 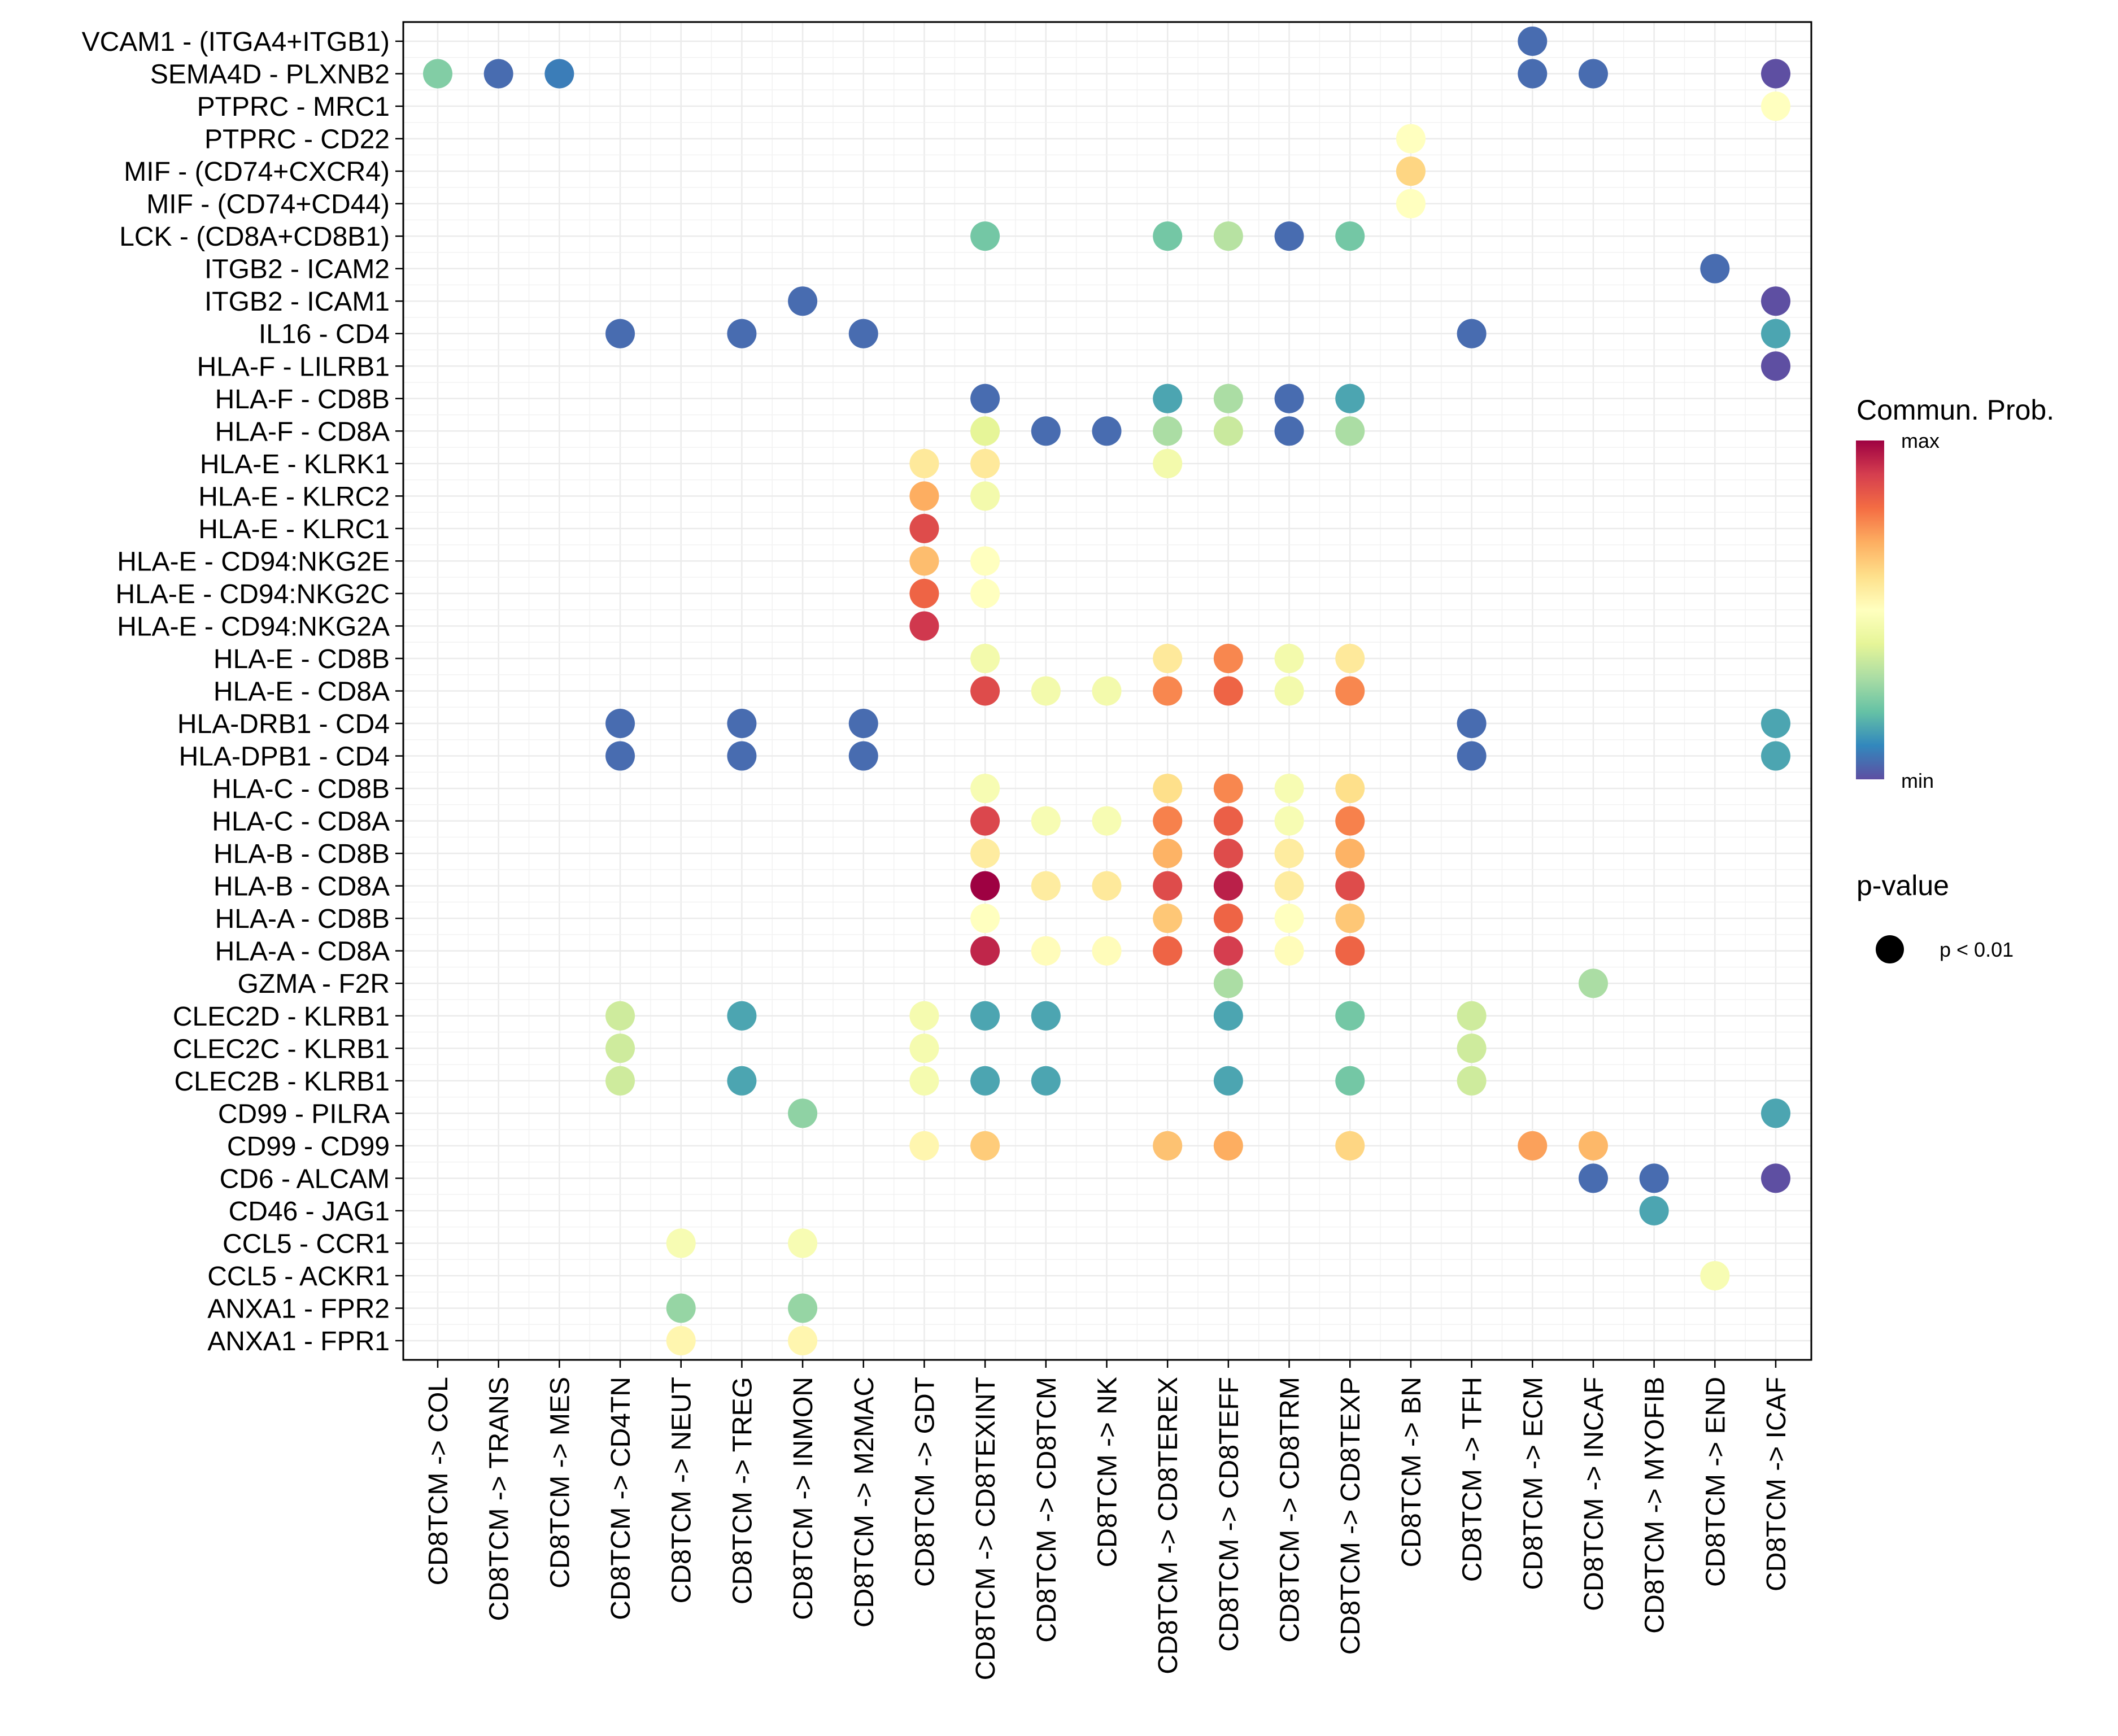 I want to click on x-tick-label: CD8TCM -> CD8TRM, so click(x=1290, y=1510).